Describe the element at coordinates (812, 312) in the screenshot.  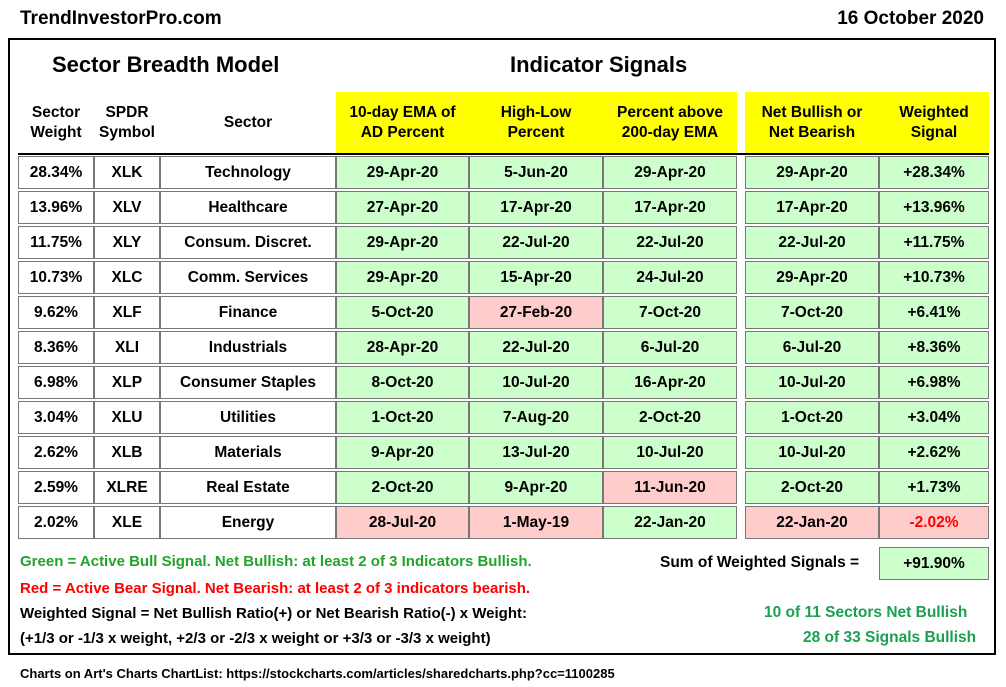
I see `net-signal-cell: 7-Oct-20` at that location.